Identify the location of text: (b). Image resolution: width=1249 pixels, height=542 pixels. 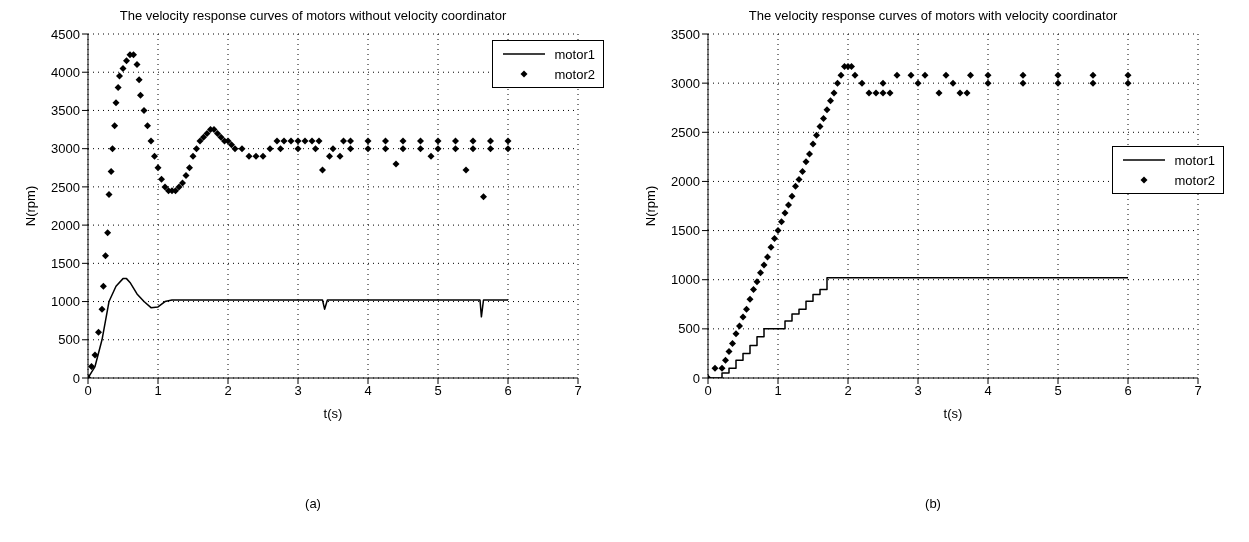
(933, 503).